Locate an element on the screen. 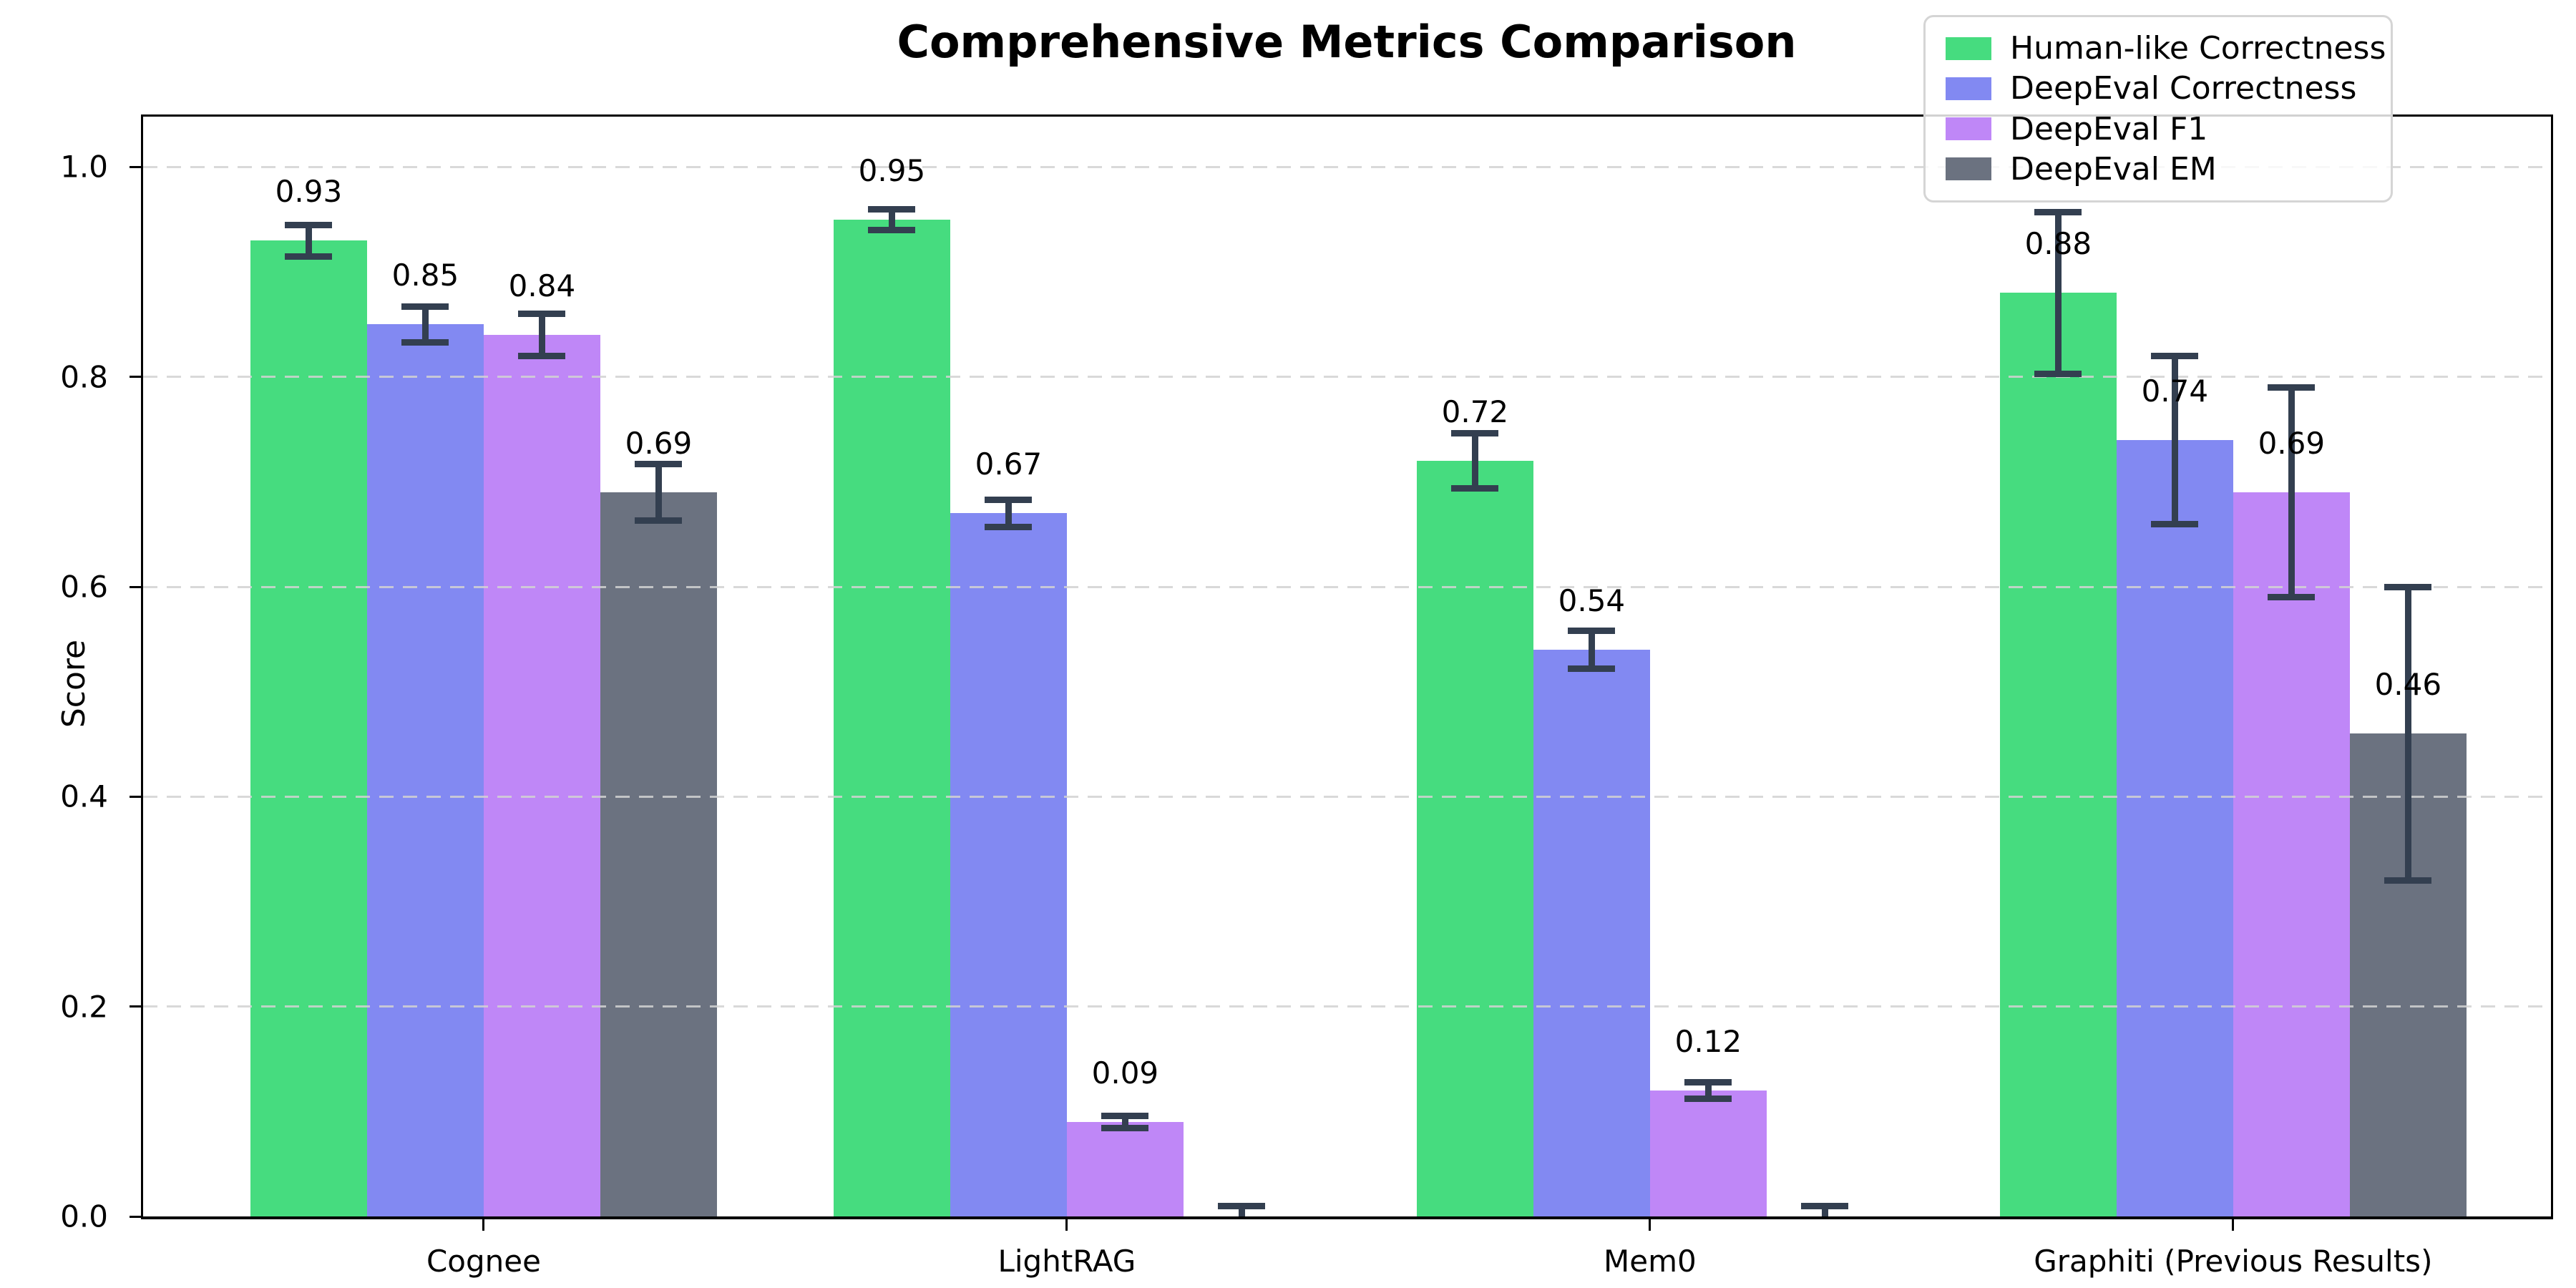 The width and height of the screenshot is (2576, 1288). bar-value-label: 0.09 is located at coordinates (1125, 1073).